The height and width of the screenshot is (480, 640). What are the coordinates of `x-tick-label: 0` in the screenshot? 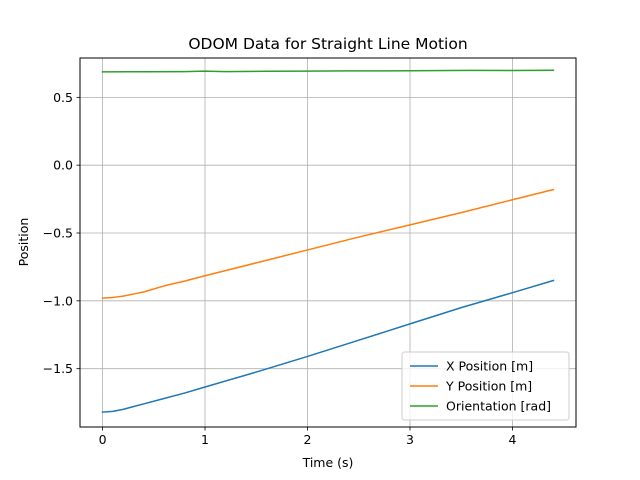 It's located at (103, 439).